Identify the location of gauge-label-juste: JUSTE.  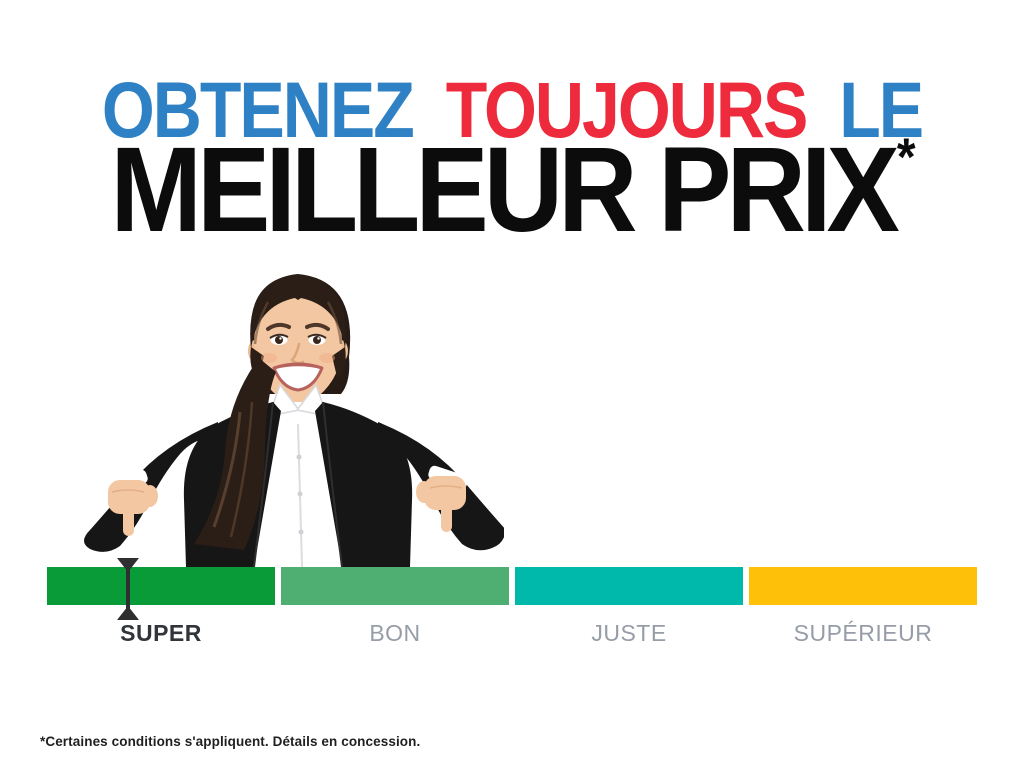
(629, 633).